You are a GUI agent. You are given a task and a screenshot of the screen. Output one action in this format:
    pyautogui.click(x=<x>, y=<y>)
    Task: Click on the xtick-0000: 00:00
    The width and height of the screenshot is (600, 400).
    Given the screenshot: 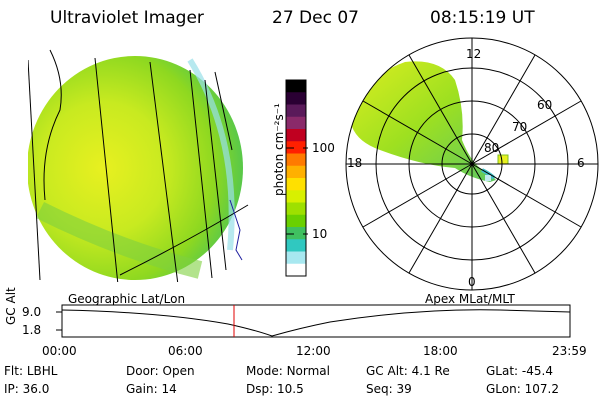 What is the action you would take?
    pyautogui.click(x=59, y=351)
    